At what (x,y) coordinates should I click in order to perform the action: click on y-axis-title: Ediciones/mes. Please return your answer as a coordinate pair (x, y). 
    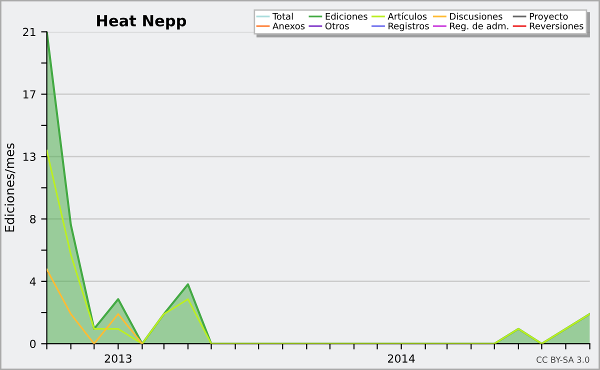
    Looking at the image, I should click on (10, 187).